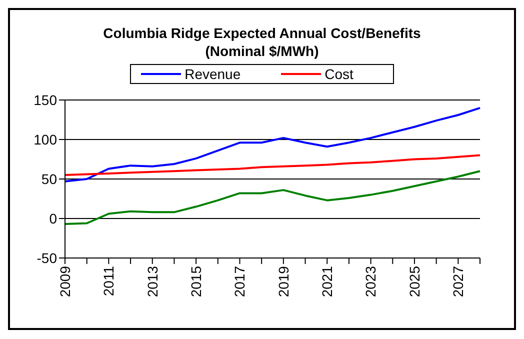 Image resolution: width=524 pixels, height=339 pixels. I want to click on x-tick-label: 2017, so click(240, 282).